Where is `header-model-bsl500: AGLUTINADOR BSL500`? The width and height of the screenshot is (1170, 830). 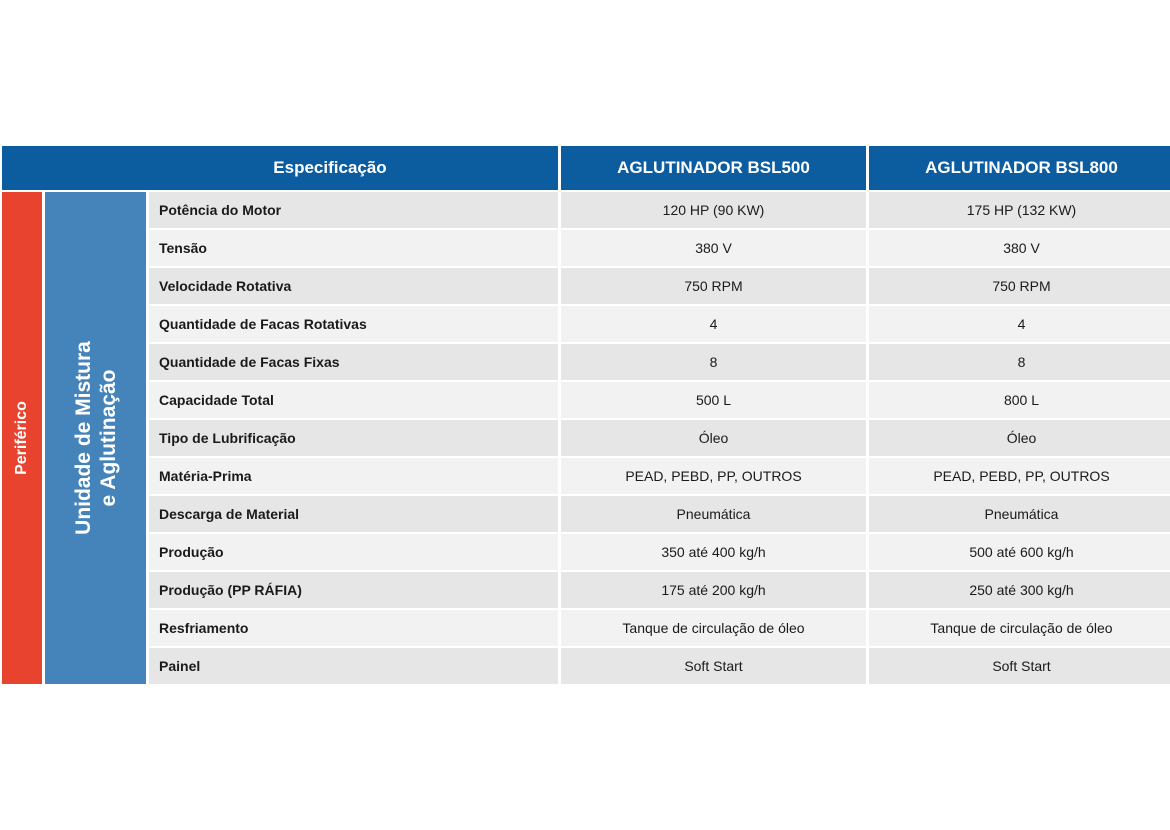
header-model-bsl500: AGLUTINADOR BSL500 is located at coordinates (713, 168).